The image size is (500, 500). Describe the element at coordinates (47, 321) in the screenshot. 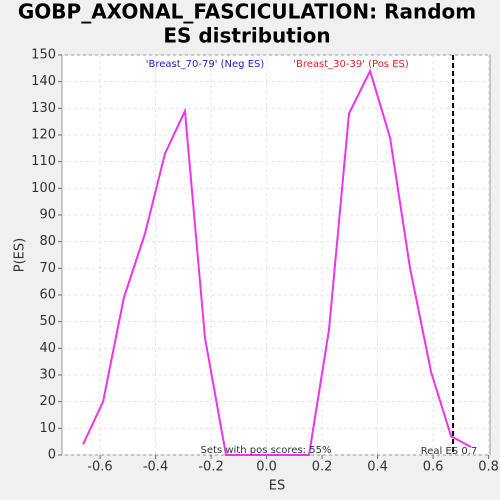

I see `y-tick-label: 50` at that location.